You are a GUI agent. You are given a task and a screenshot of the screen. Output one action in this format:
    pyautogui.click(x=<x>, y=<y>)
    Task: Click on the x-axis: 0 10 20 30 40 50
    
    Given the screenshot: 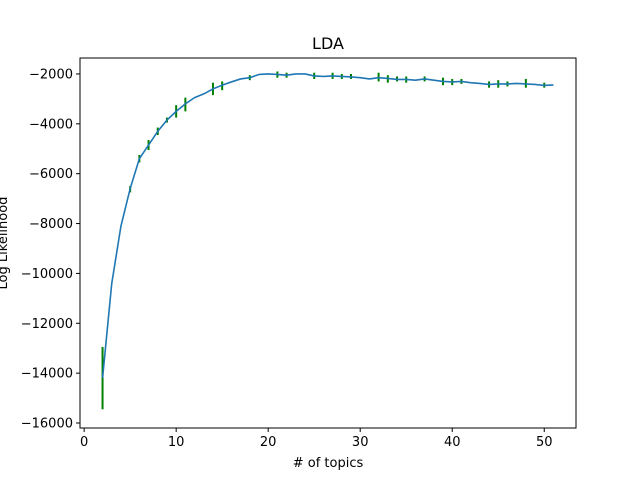 What is the action you would take?
    pyautogui.click(x=316, y=439)
    